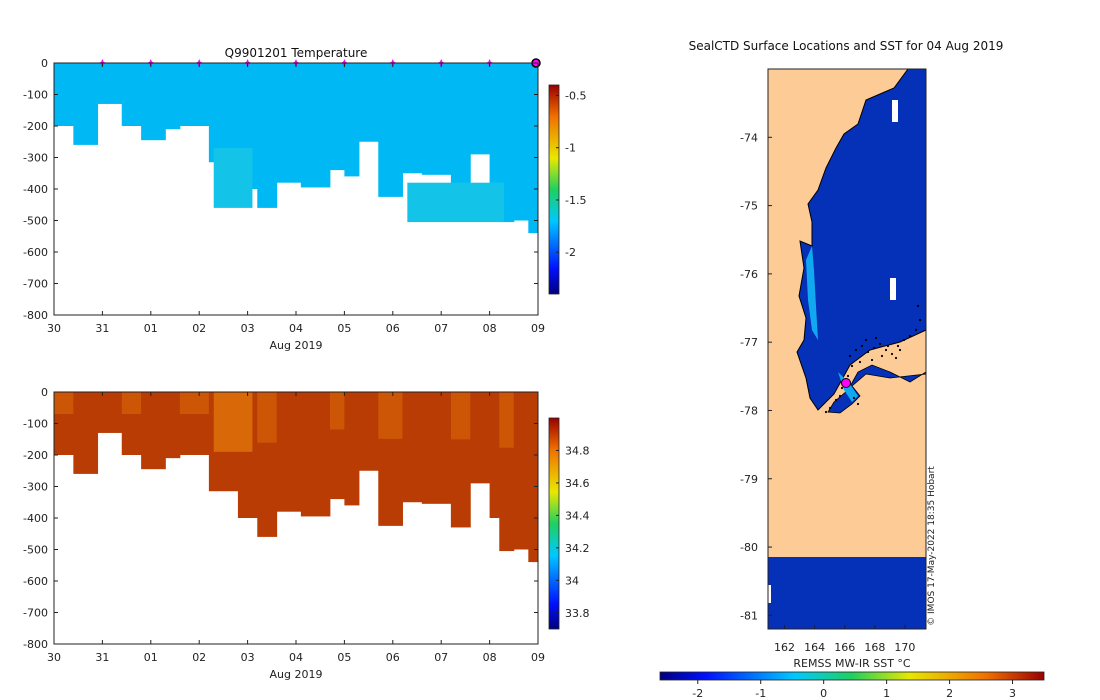  What do you see at coordinates (393, 328) in the screenshot?
I see `temperature-xtick-label: 06` at bounding box center [393, 328].